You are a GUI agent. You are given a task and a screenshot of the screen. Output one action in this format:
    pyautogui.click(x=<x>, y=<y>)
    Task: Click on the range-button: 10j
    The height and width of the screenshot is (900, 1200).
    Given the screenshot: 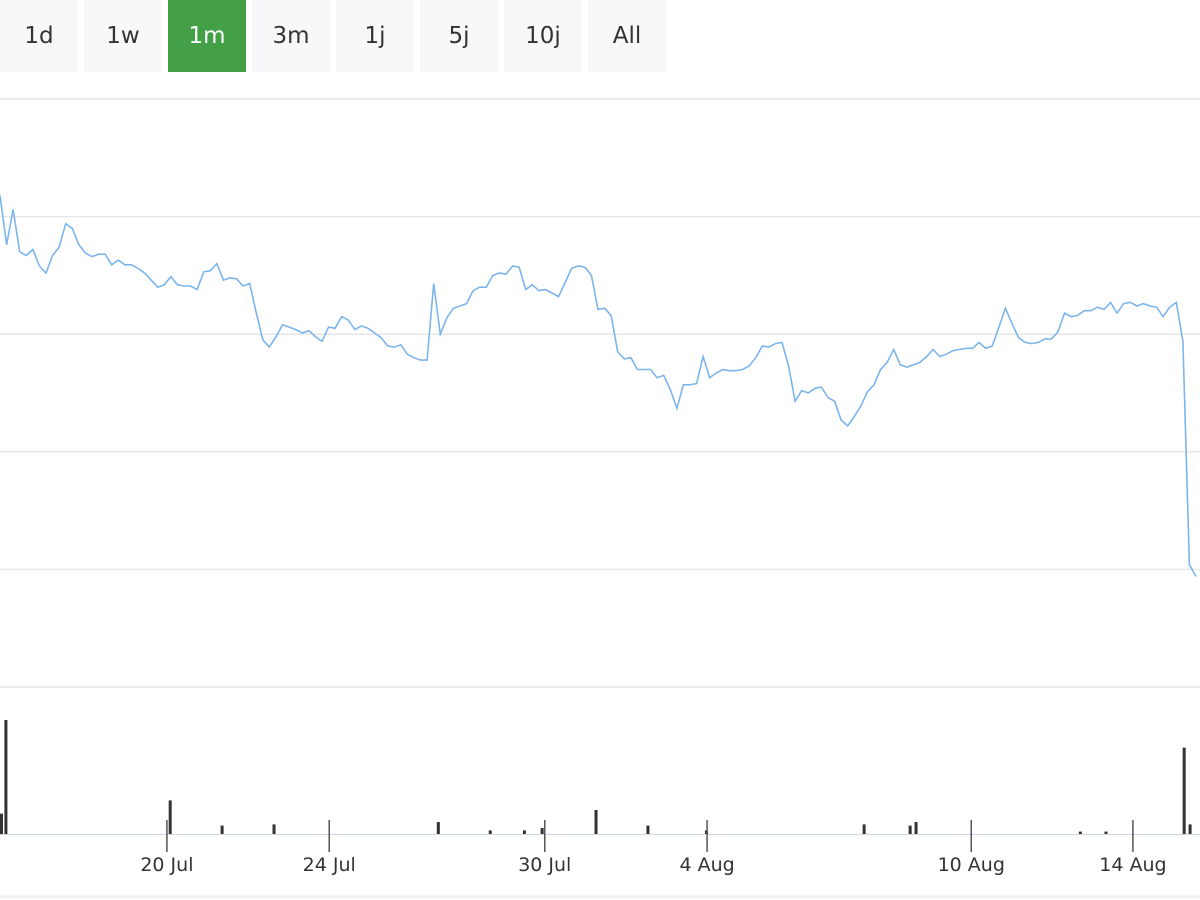 What is the action you would take?
    pyautogui.click(x=543, y=36)
    